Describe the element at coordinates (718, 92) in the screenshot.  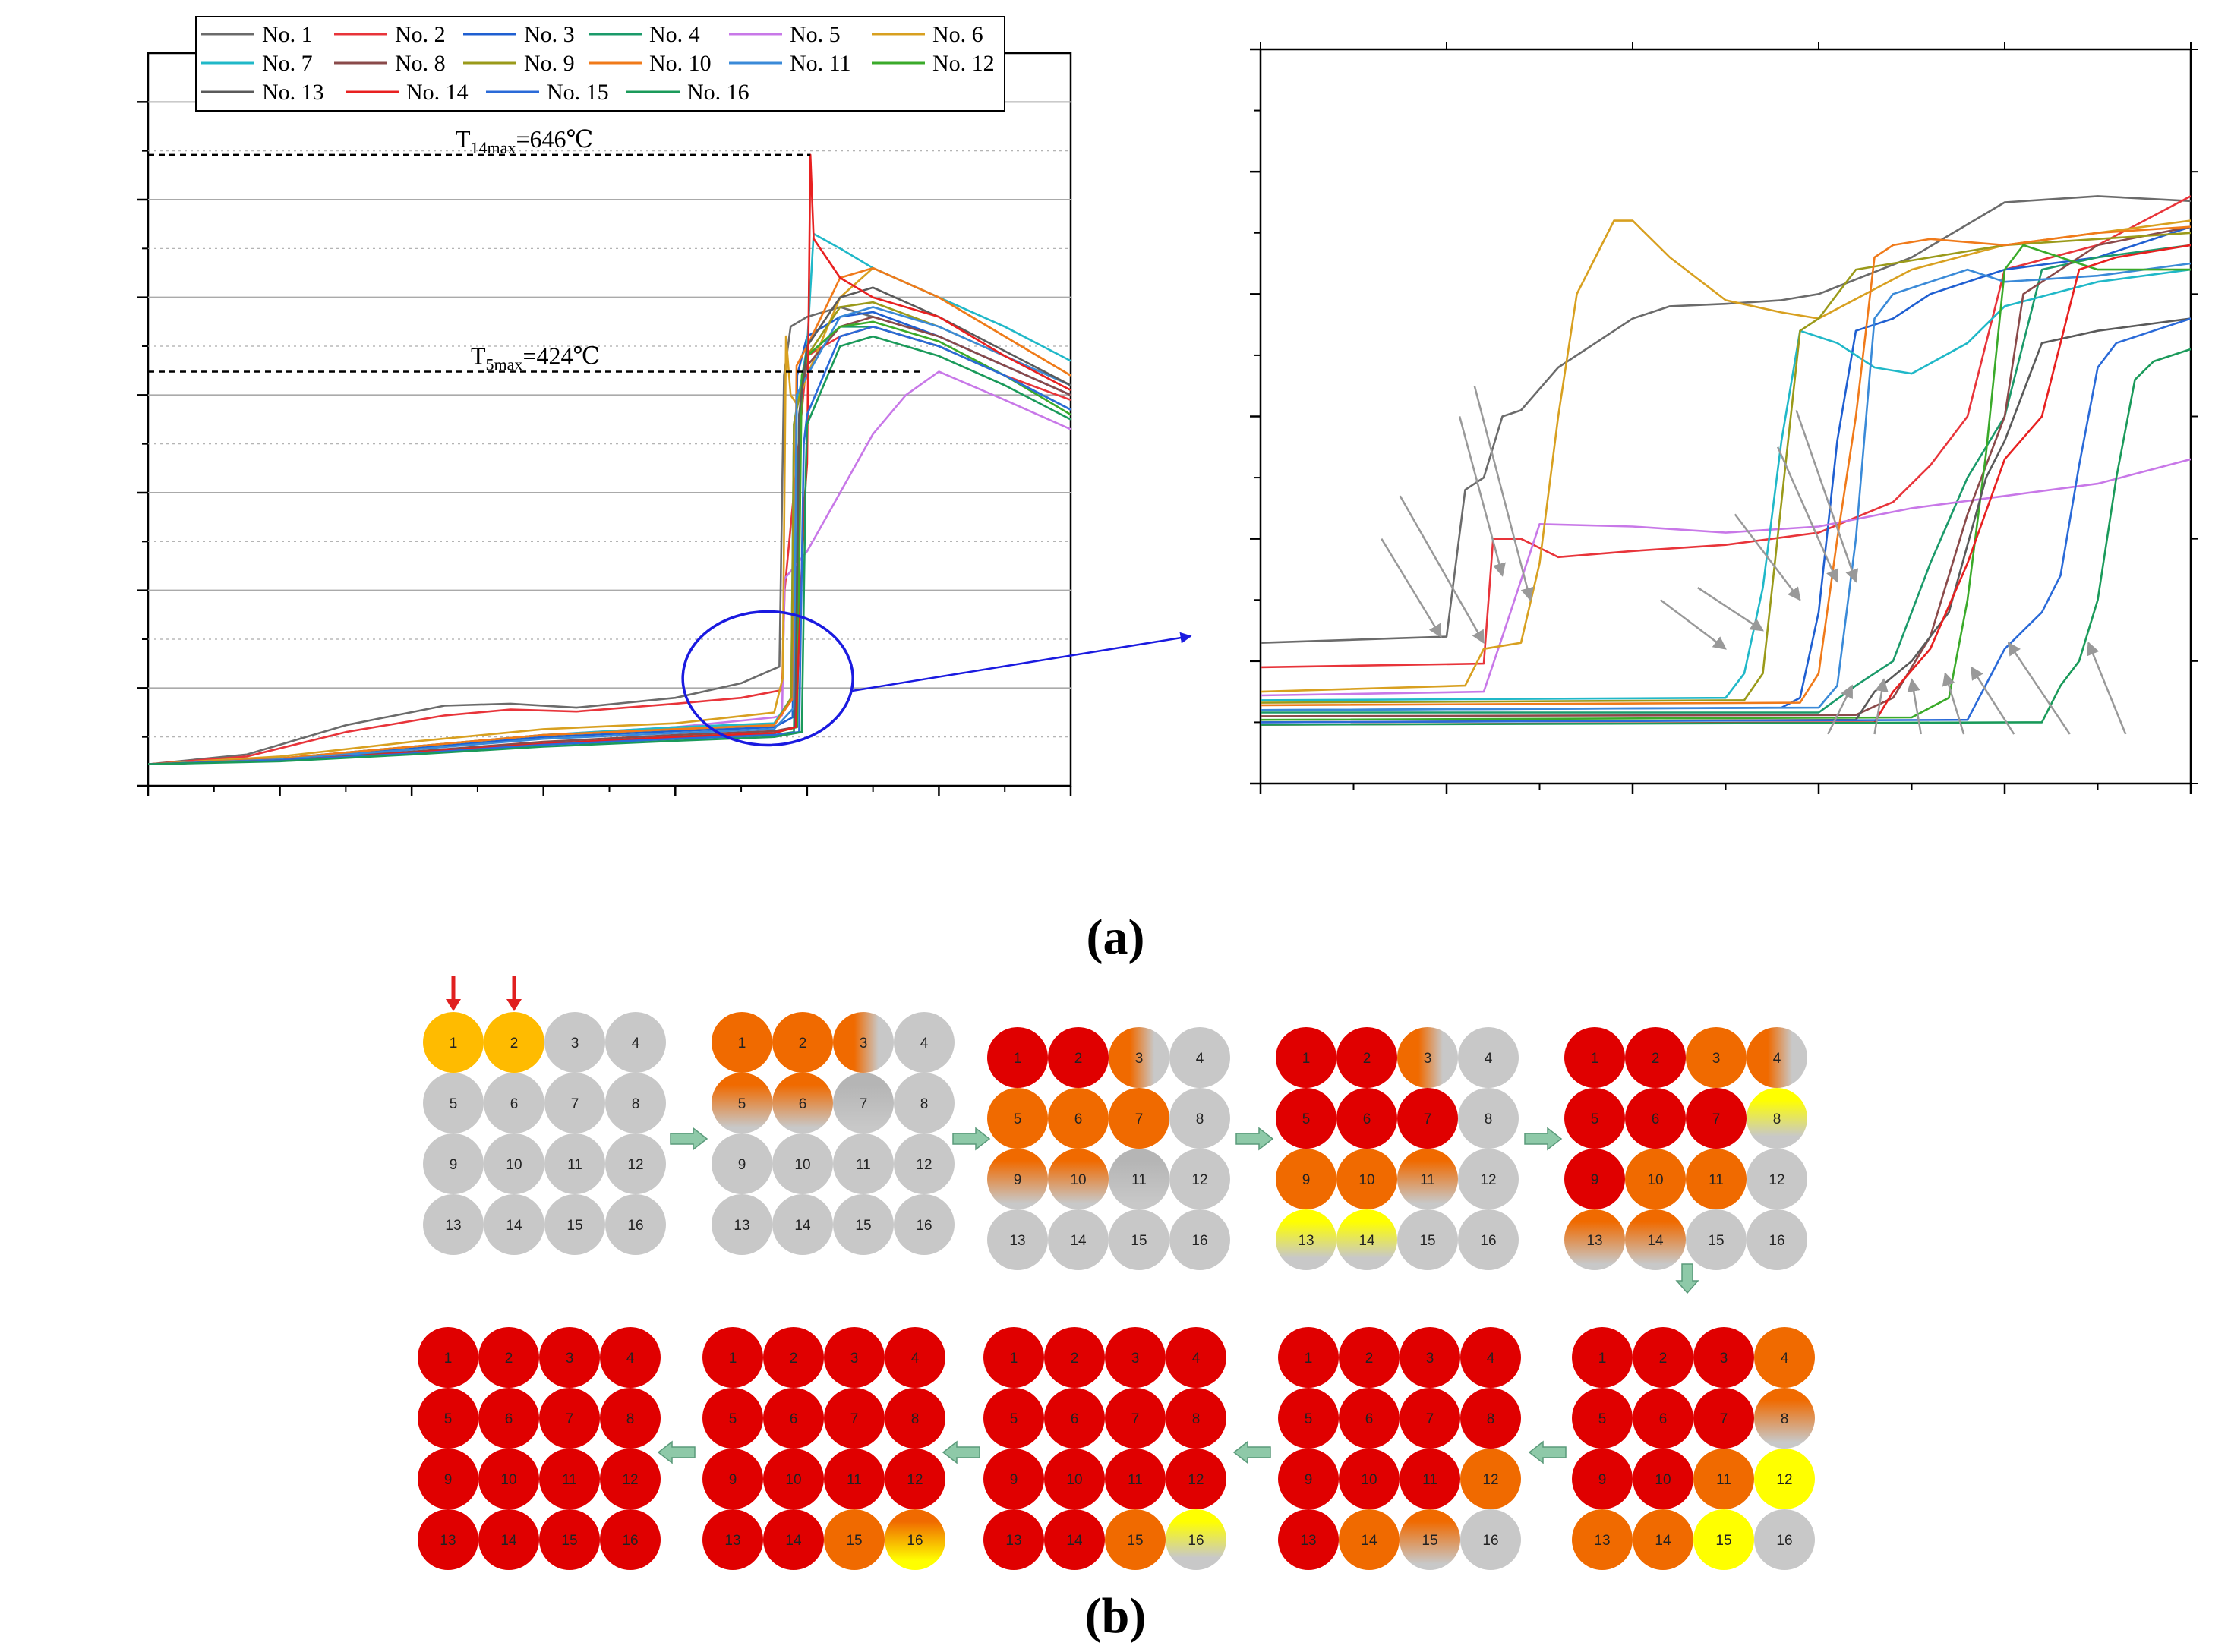
I see `legend-label-no-16: No. 16` at that location.